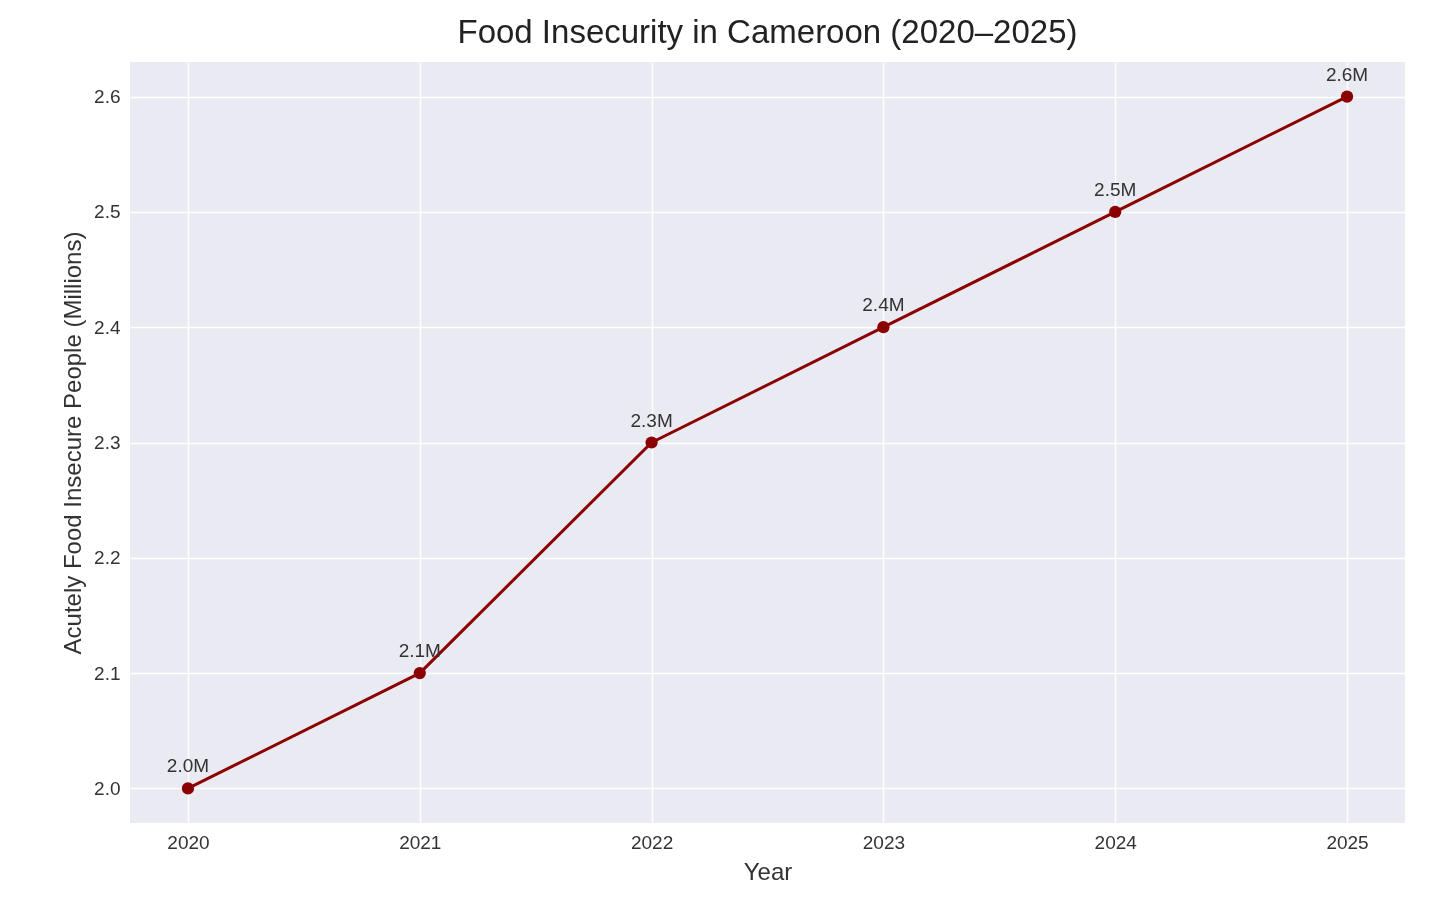  What do you see at coordinates (419, 651) in the screenshot?
I see `data-label: 2.1M` at bounding box center [419, 651].